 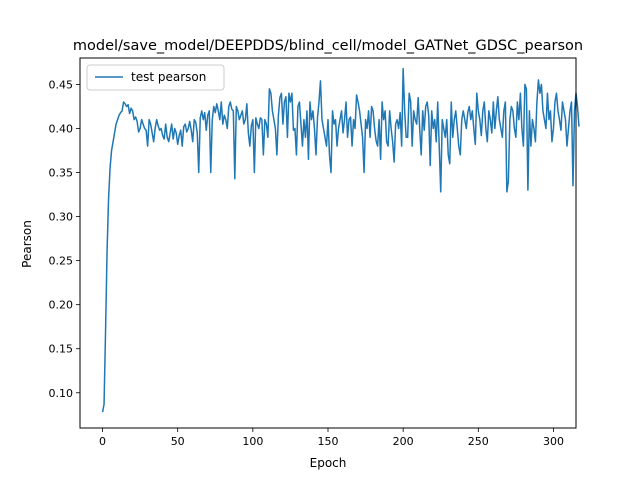 What do you see at coordinates (178, 441) in the screenshot?
I see `x-tick-label: 50` at bounding box center [178, 441].